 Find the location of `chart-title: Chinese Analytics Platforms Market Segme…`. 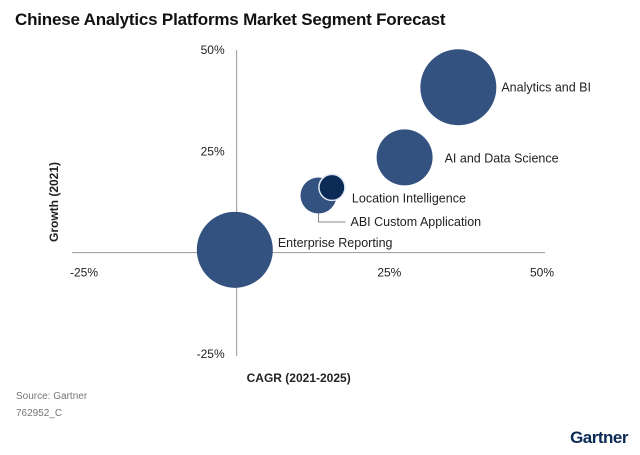

chart-title: Chinese Analytics Platforms Market Segme… is located at coordinates (230, 19).